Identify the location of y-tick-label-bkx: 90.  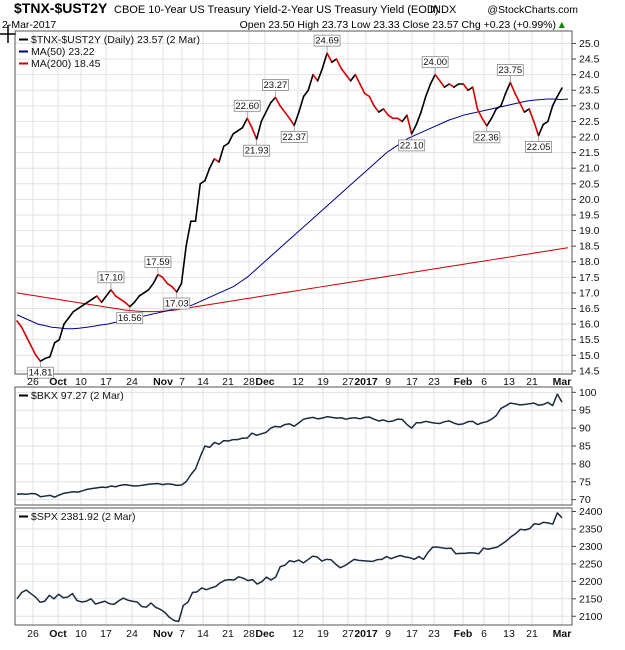
(585, 429).